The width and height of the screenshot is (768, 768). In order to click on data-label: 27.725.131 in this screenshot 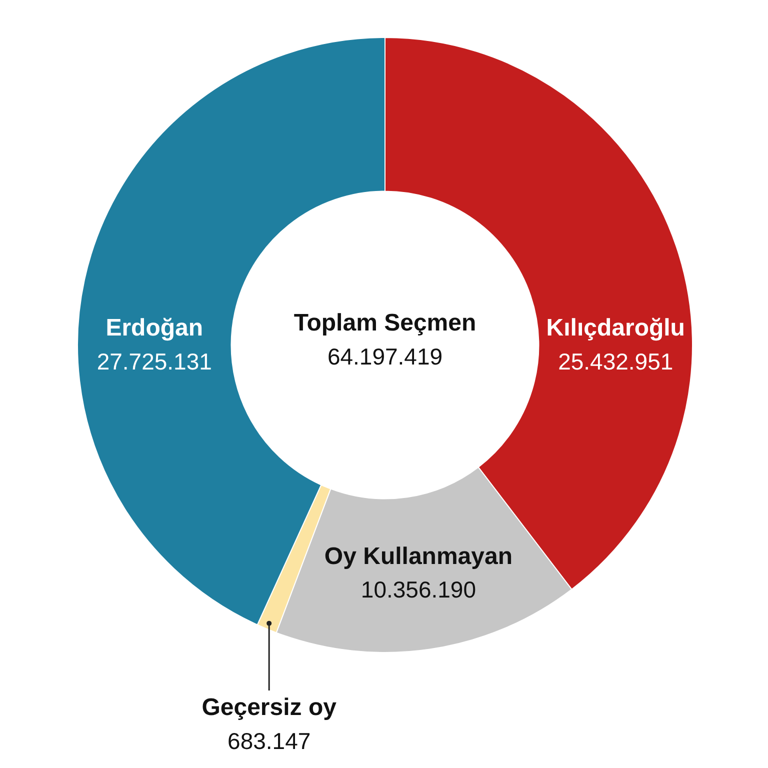, I will do `click(154, 361)`.